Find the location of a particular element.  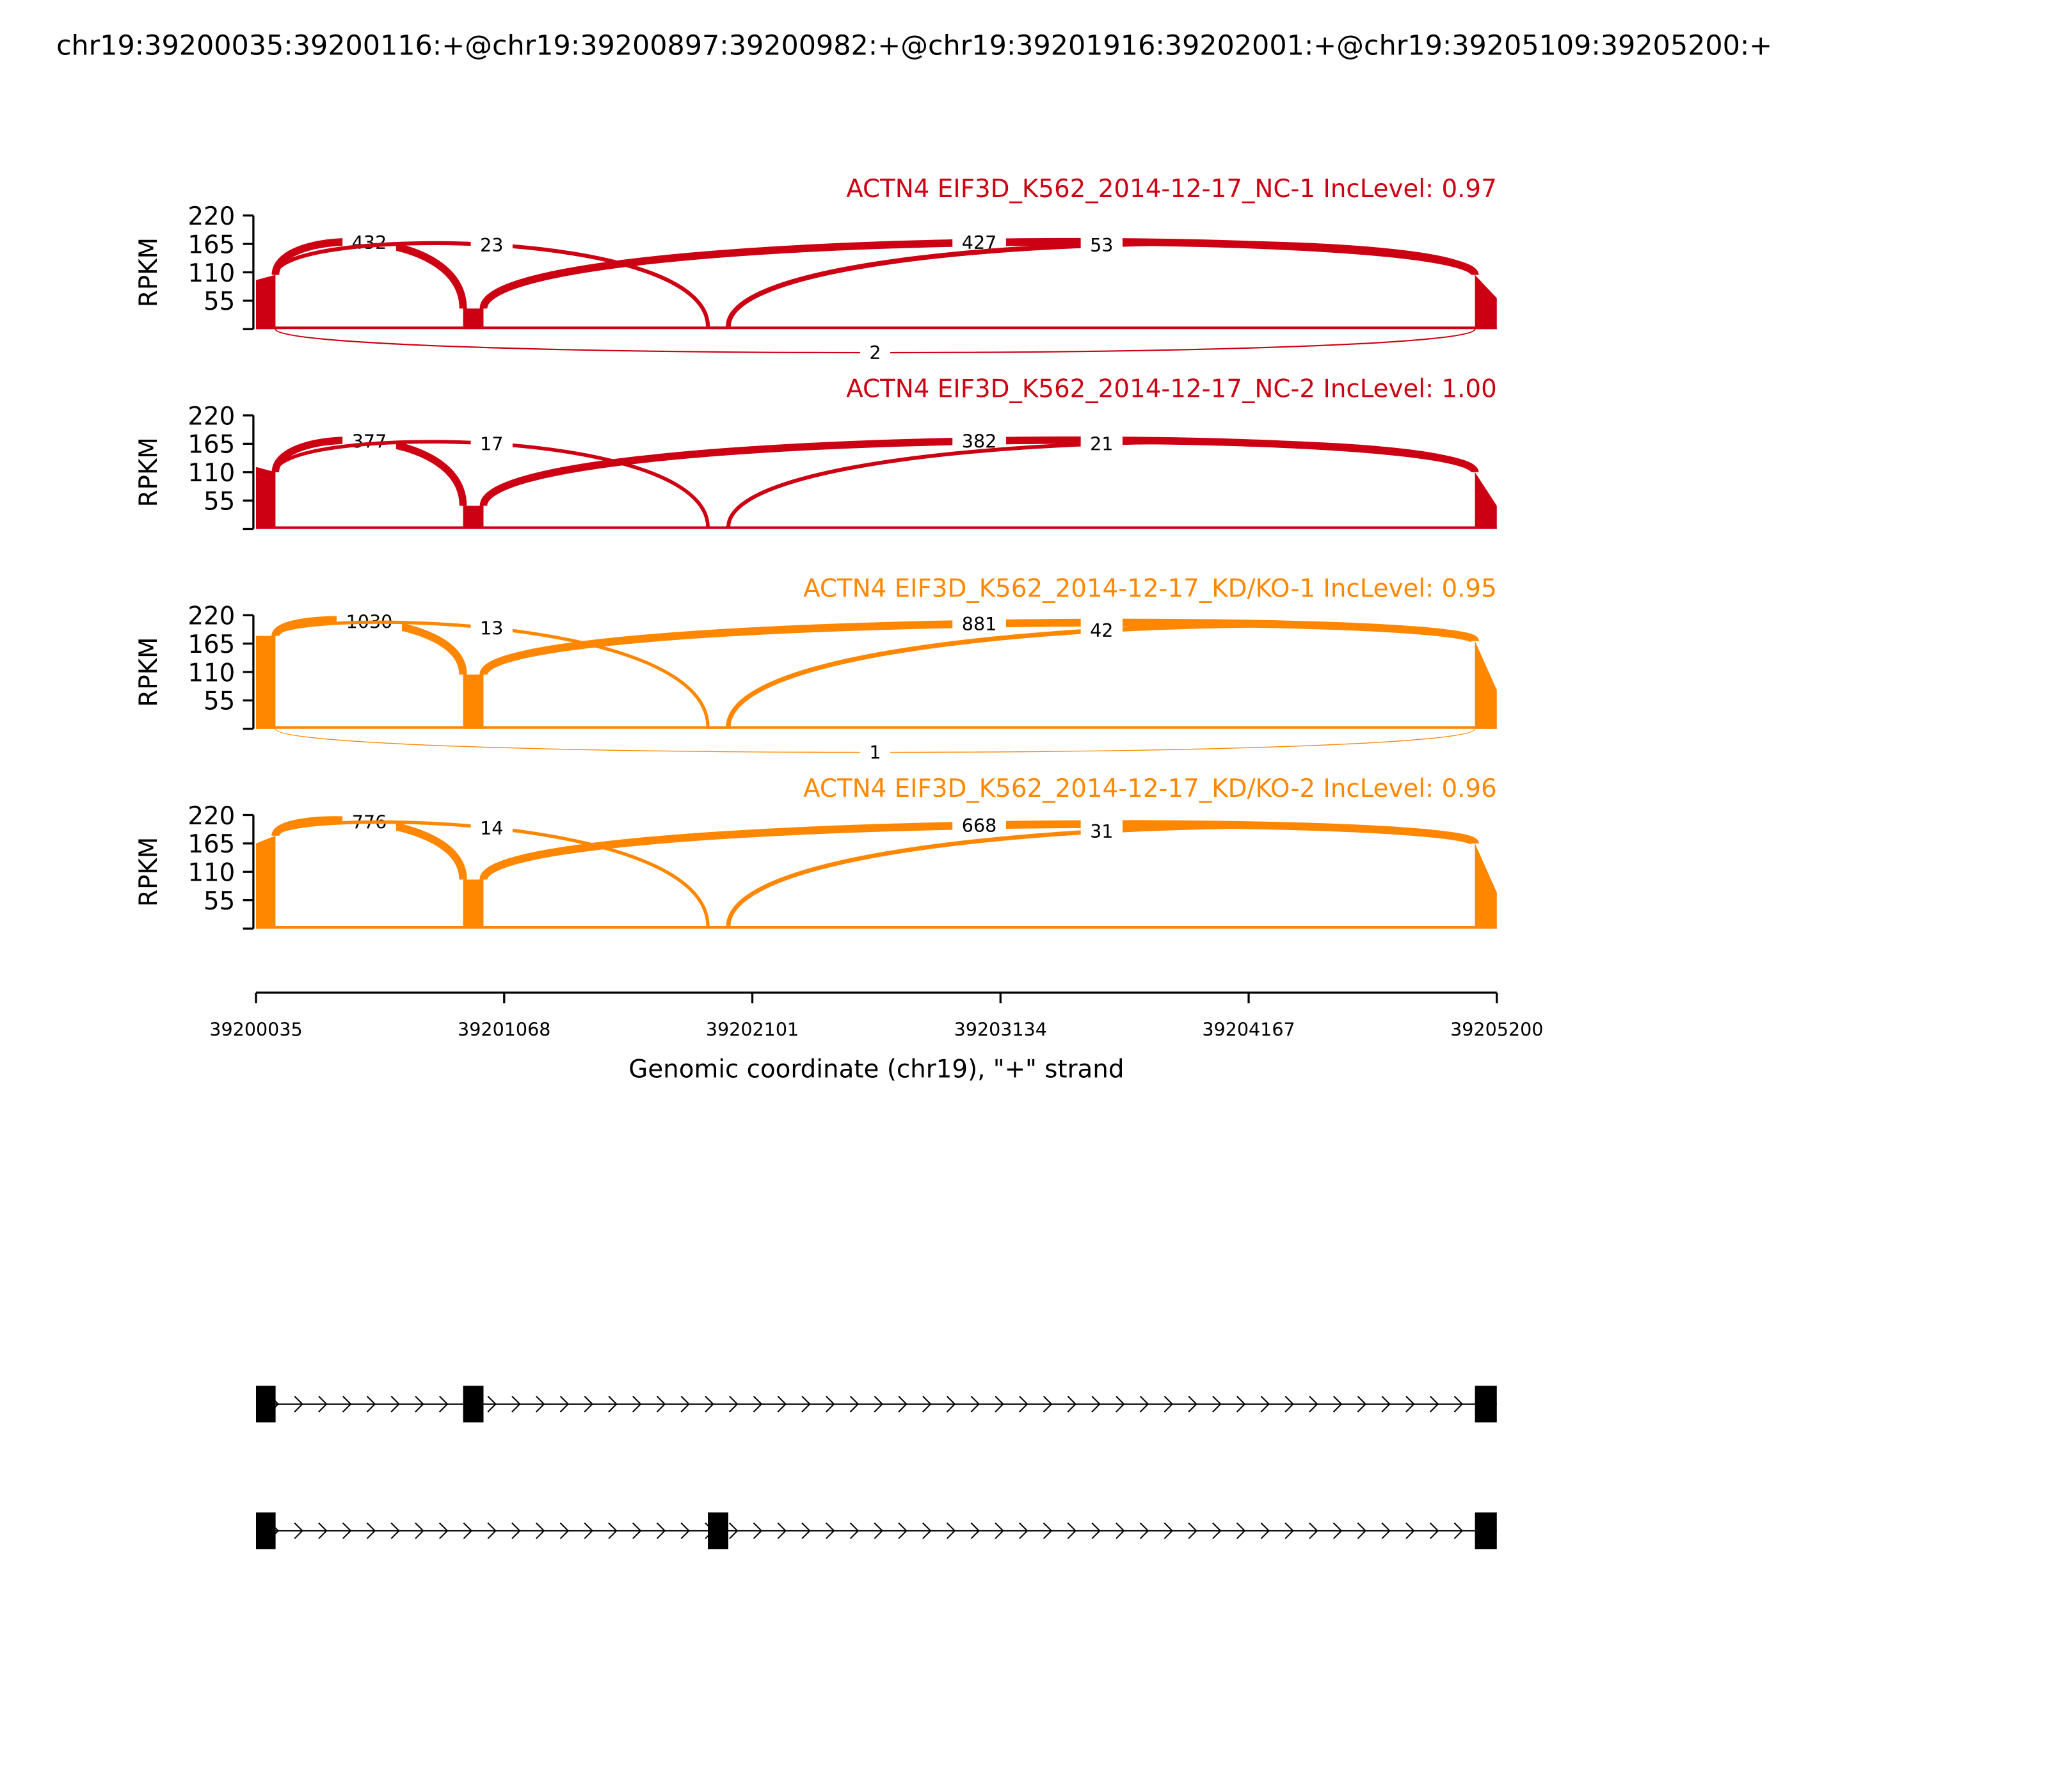

x-tick-label: 39201068 is located at coordinates (504, 1029).